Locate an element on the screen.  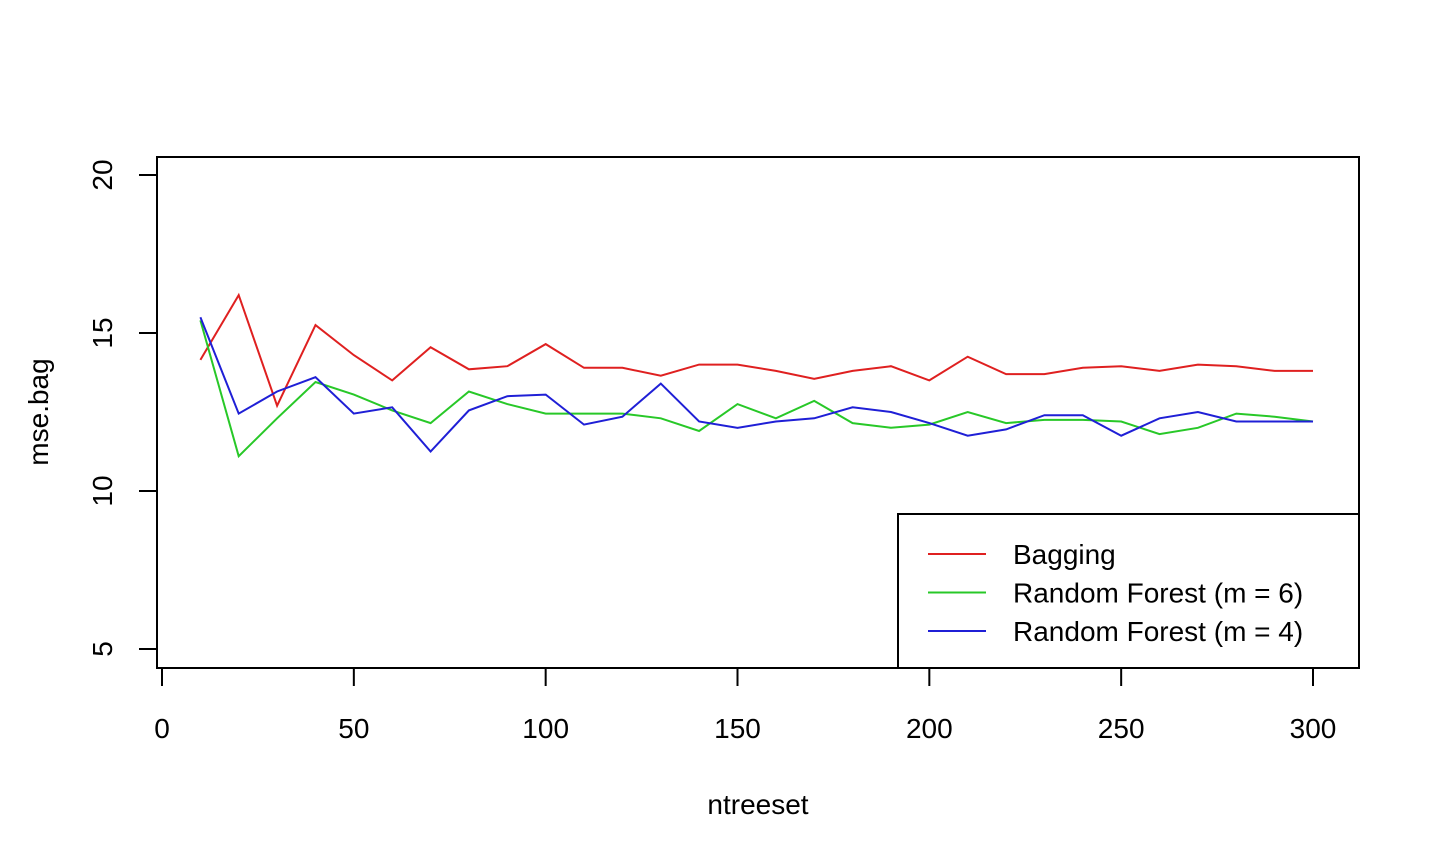
x-tick-label: 250 is located at coordinates (1121, 728).